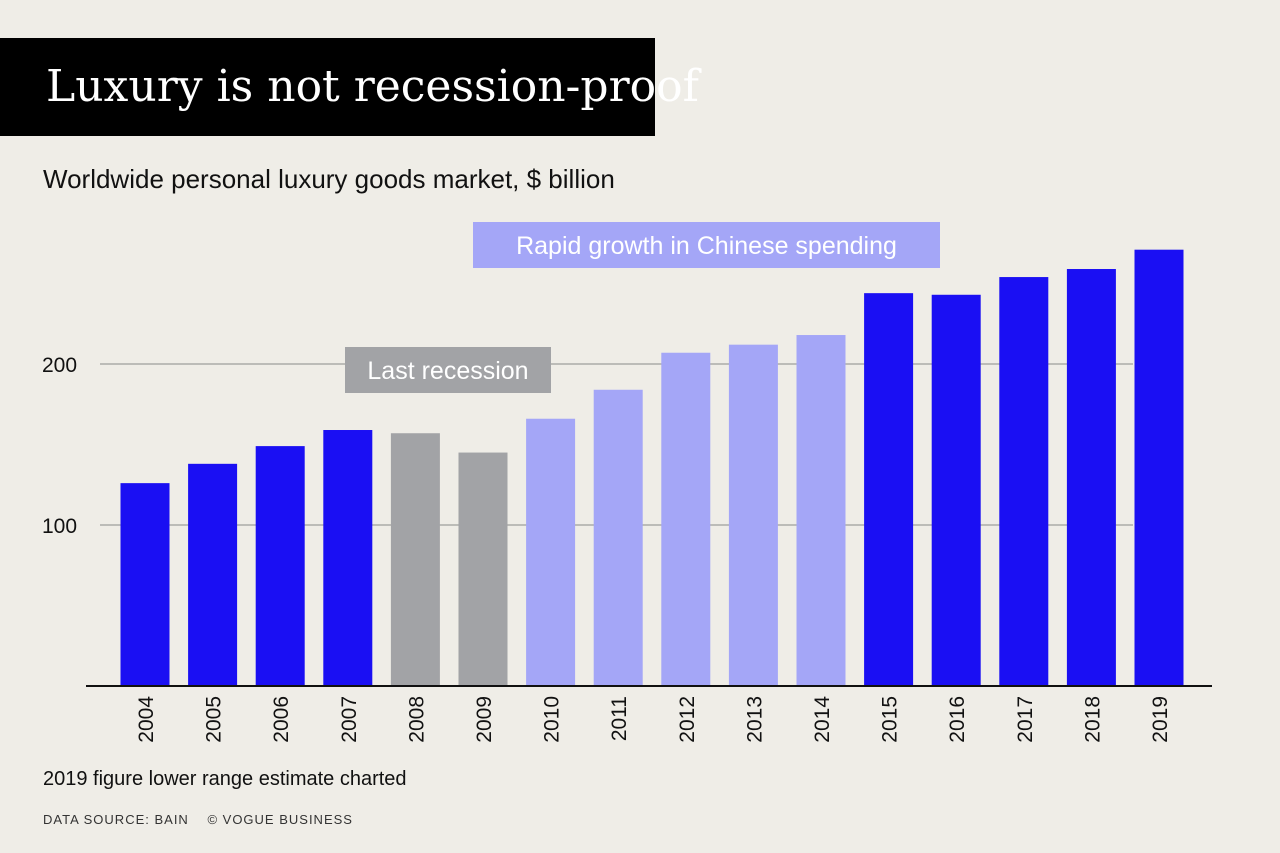 The width and height of the screenshot is (1280, 853). I want to click on y-tick-label: 100, so click(59, 526).